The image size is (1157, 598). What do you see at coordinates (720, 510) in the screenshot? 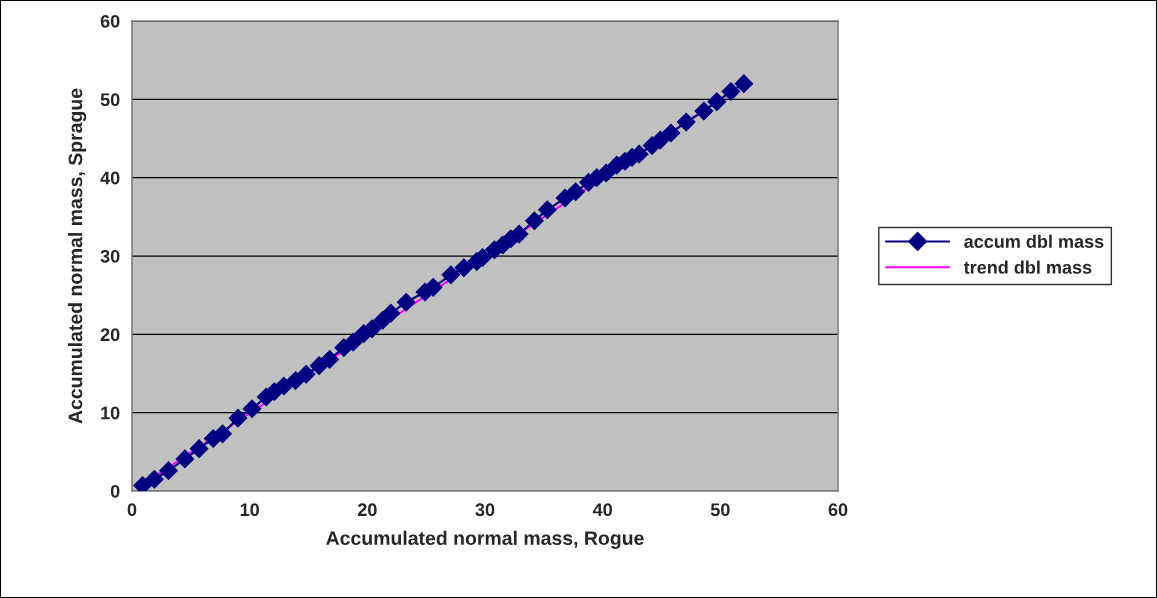
I see `x-tick-label: 50` at bounding box center [720, 510].